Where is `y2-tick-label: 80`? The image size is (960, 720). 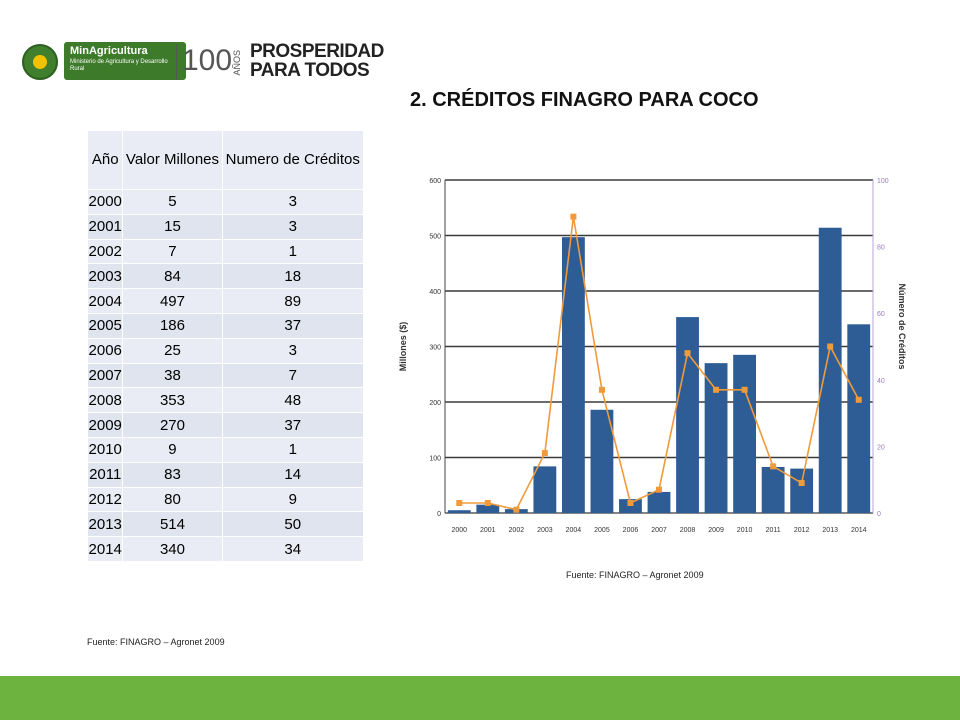
y2-tick-label: 80 is located at coordinates (881, 248).